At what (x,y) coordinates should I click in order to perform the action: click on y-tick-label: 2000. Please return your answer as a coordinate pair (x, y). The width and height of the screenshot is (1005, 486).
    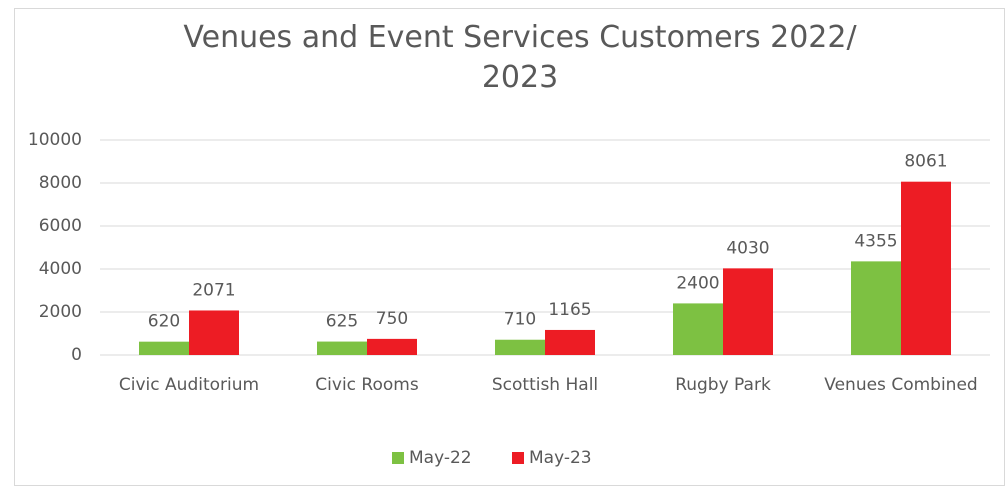
    Looking at the image, I should click on (60, 312).